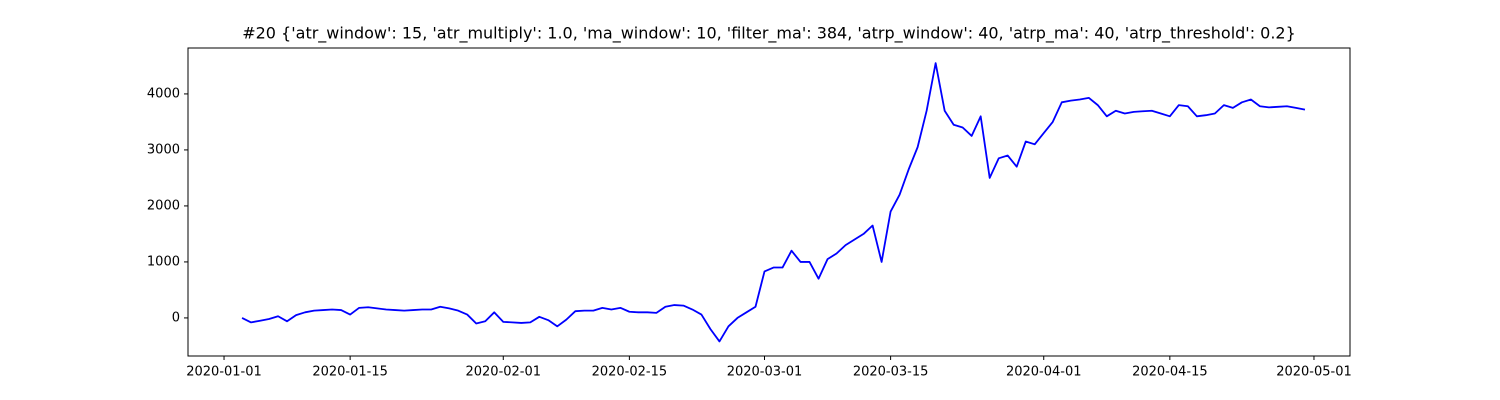  What do you see at coordinates (503, 372) in the screenshot?
I see `x-tick-label: 2020-02-01` at bounding box center [503, 372].